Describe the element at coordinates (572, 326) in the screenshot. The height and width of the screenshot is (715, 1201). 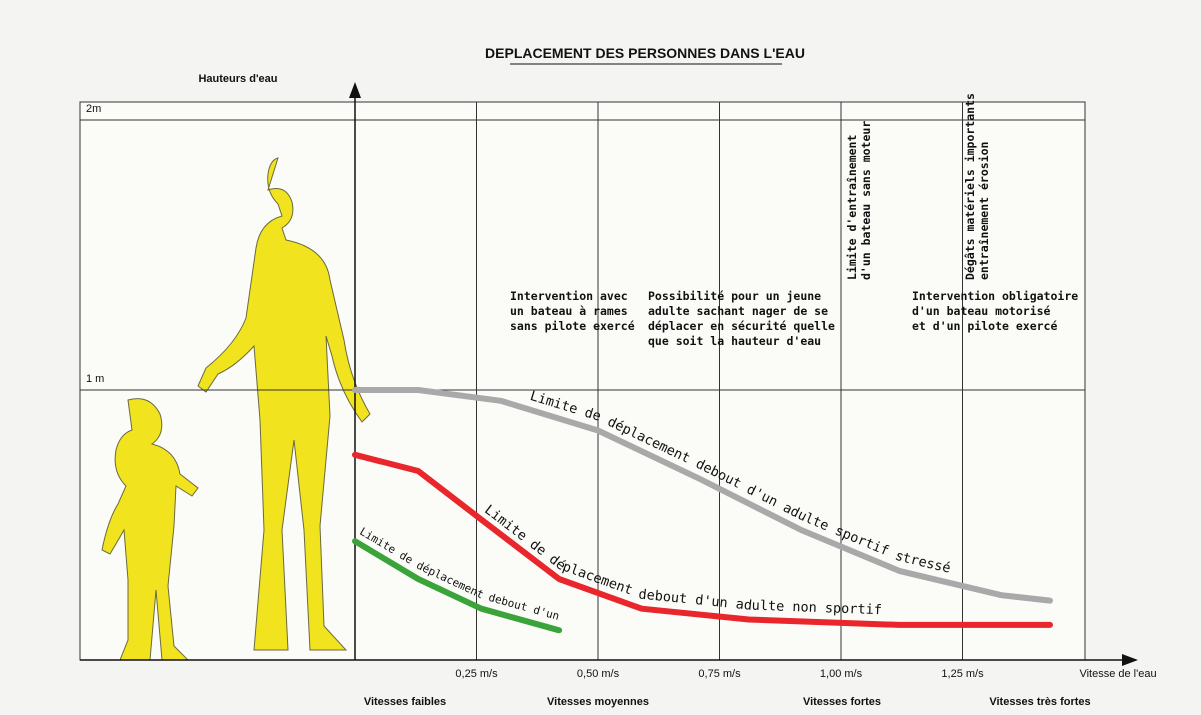
I see `annotation: sans pilote exercé` at that location.